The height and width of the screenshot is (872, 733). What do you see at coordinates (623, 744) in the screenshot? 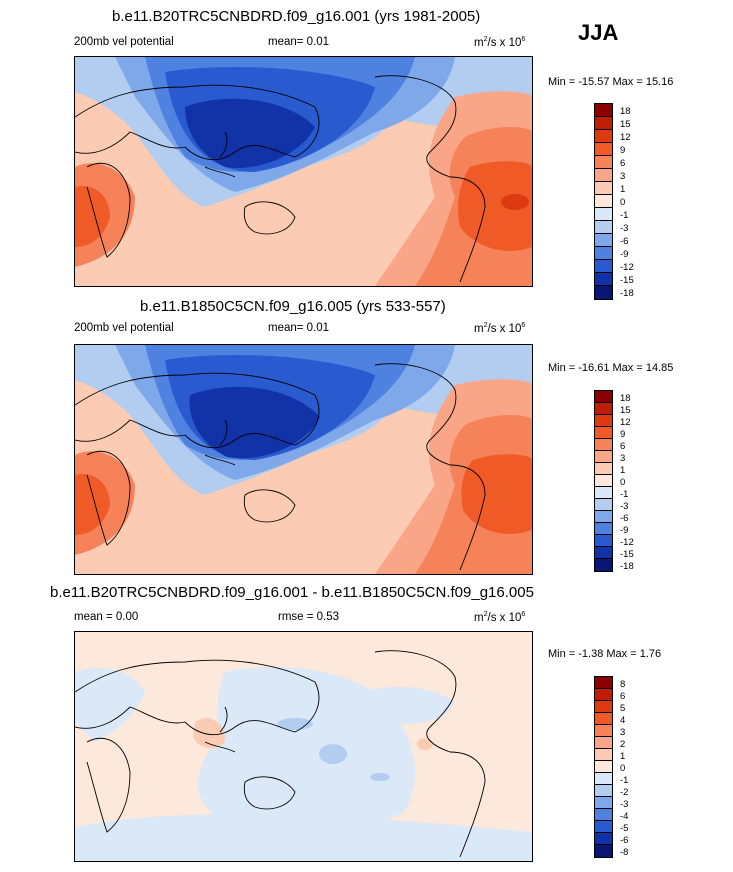
I see `colorbar-label: 2` at bounding box center [623, 744].